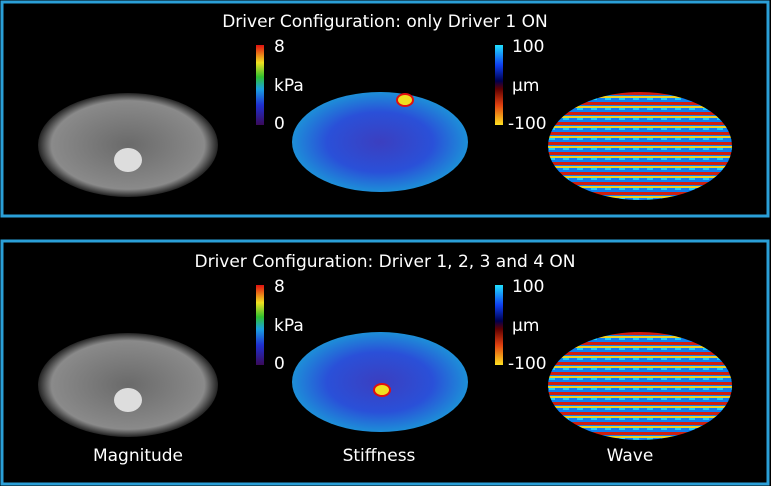  Describe the element at coordinates (379, 456) in the screenshot. I see `column-label: Stiffness` at that location.